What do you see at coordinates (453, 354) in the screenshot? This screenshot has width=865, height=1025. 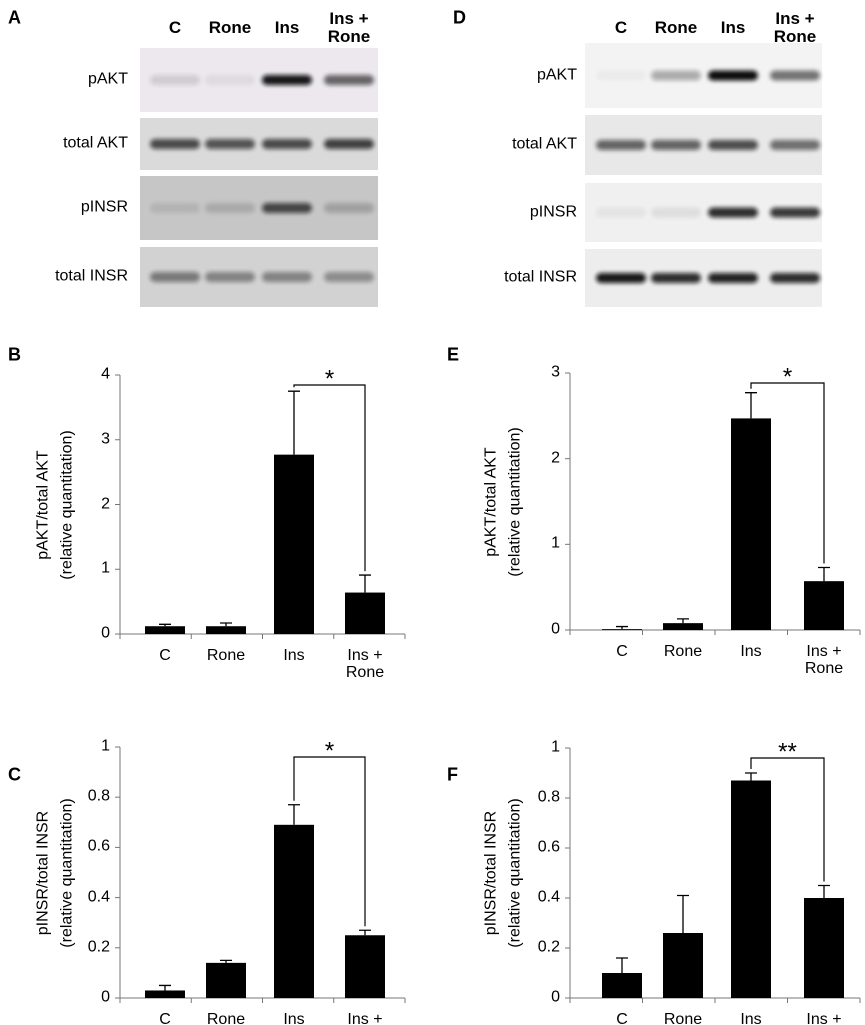 I see `panel-letter: E` at bounding box center [453, 354].